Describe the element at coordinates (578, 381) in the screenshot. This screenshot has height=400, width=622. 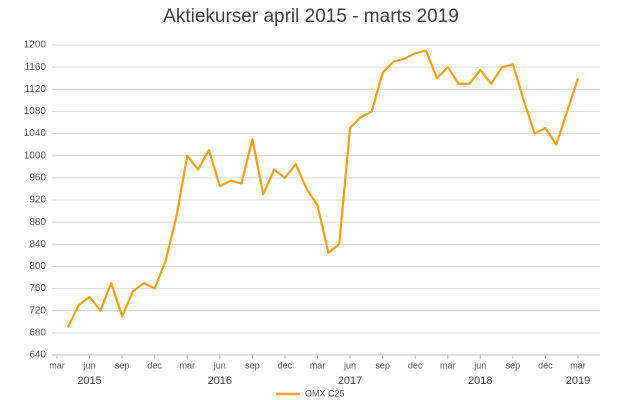
I see `x-group-label: 2019` at that location.